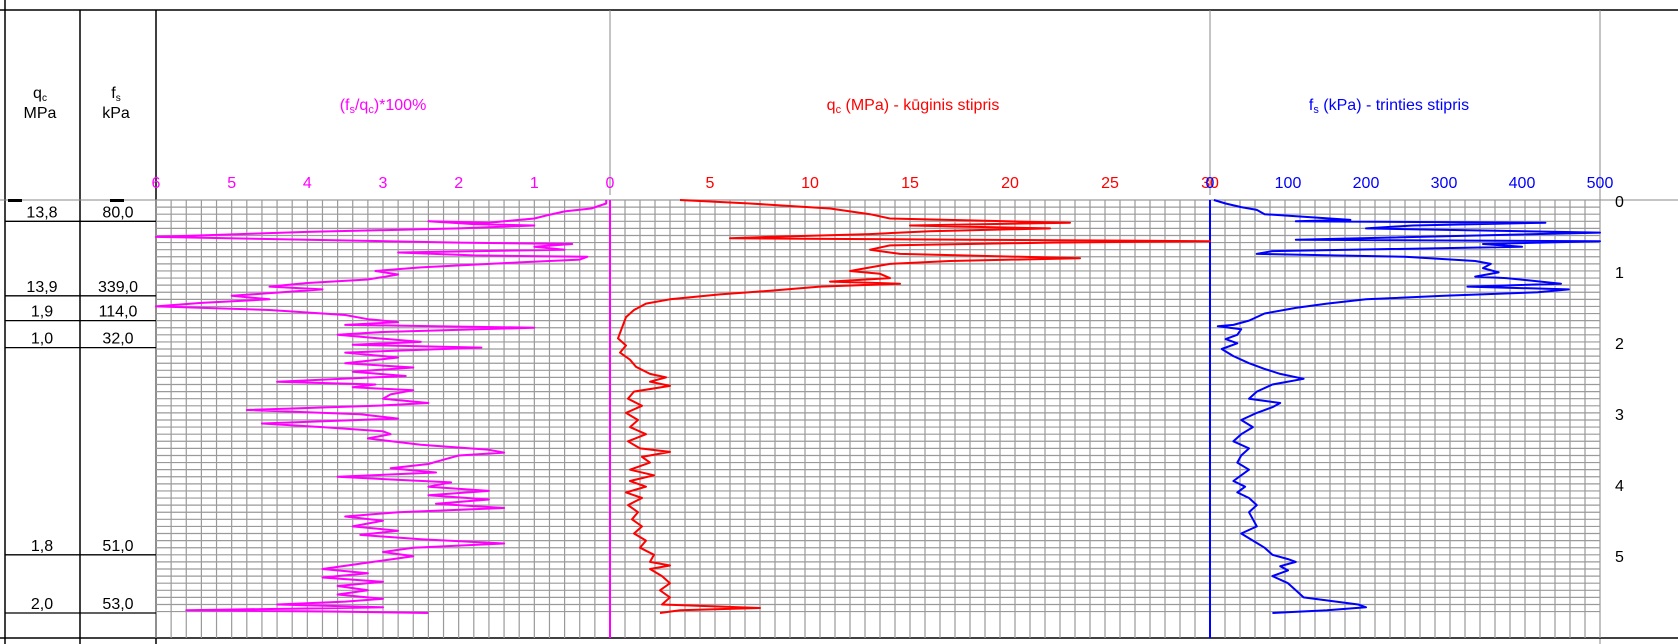 The width and height of the screenshot is (1678, 644). What do you see at coordinates (117, 604) in the screenshot?
I see `fs-value: 53,0` at bounding box center [117, 604].